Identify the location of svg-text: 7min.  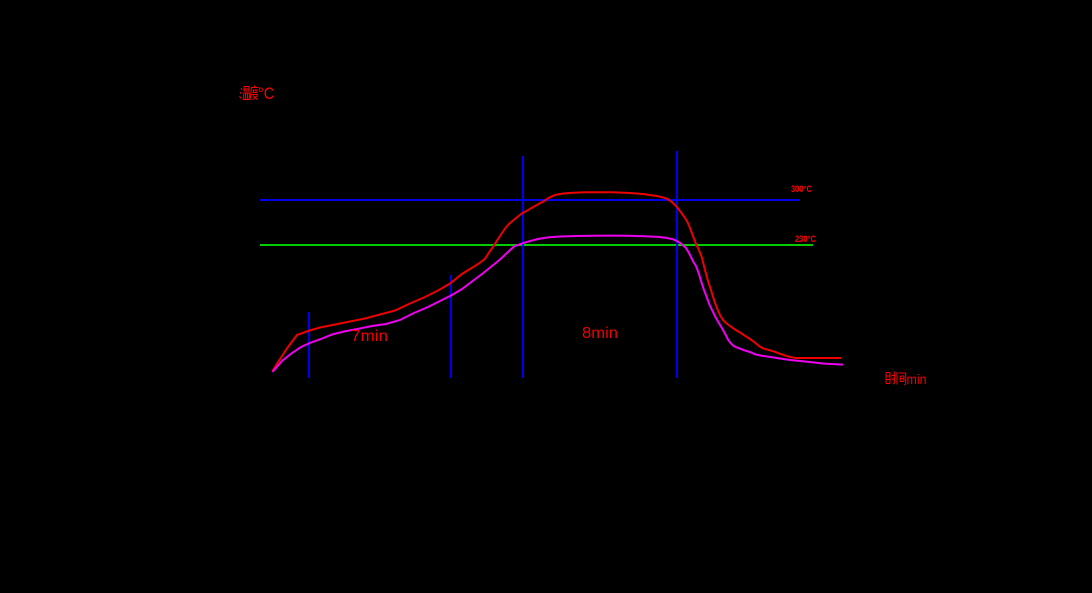
(369, 336).